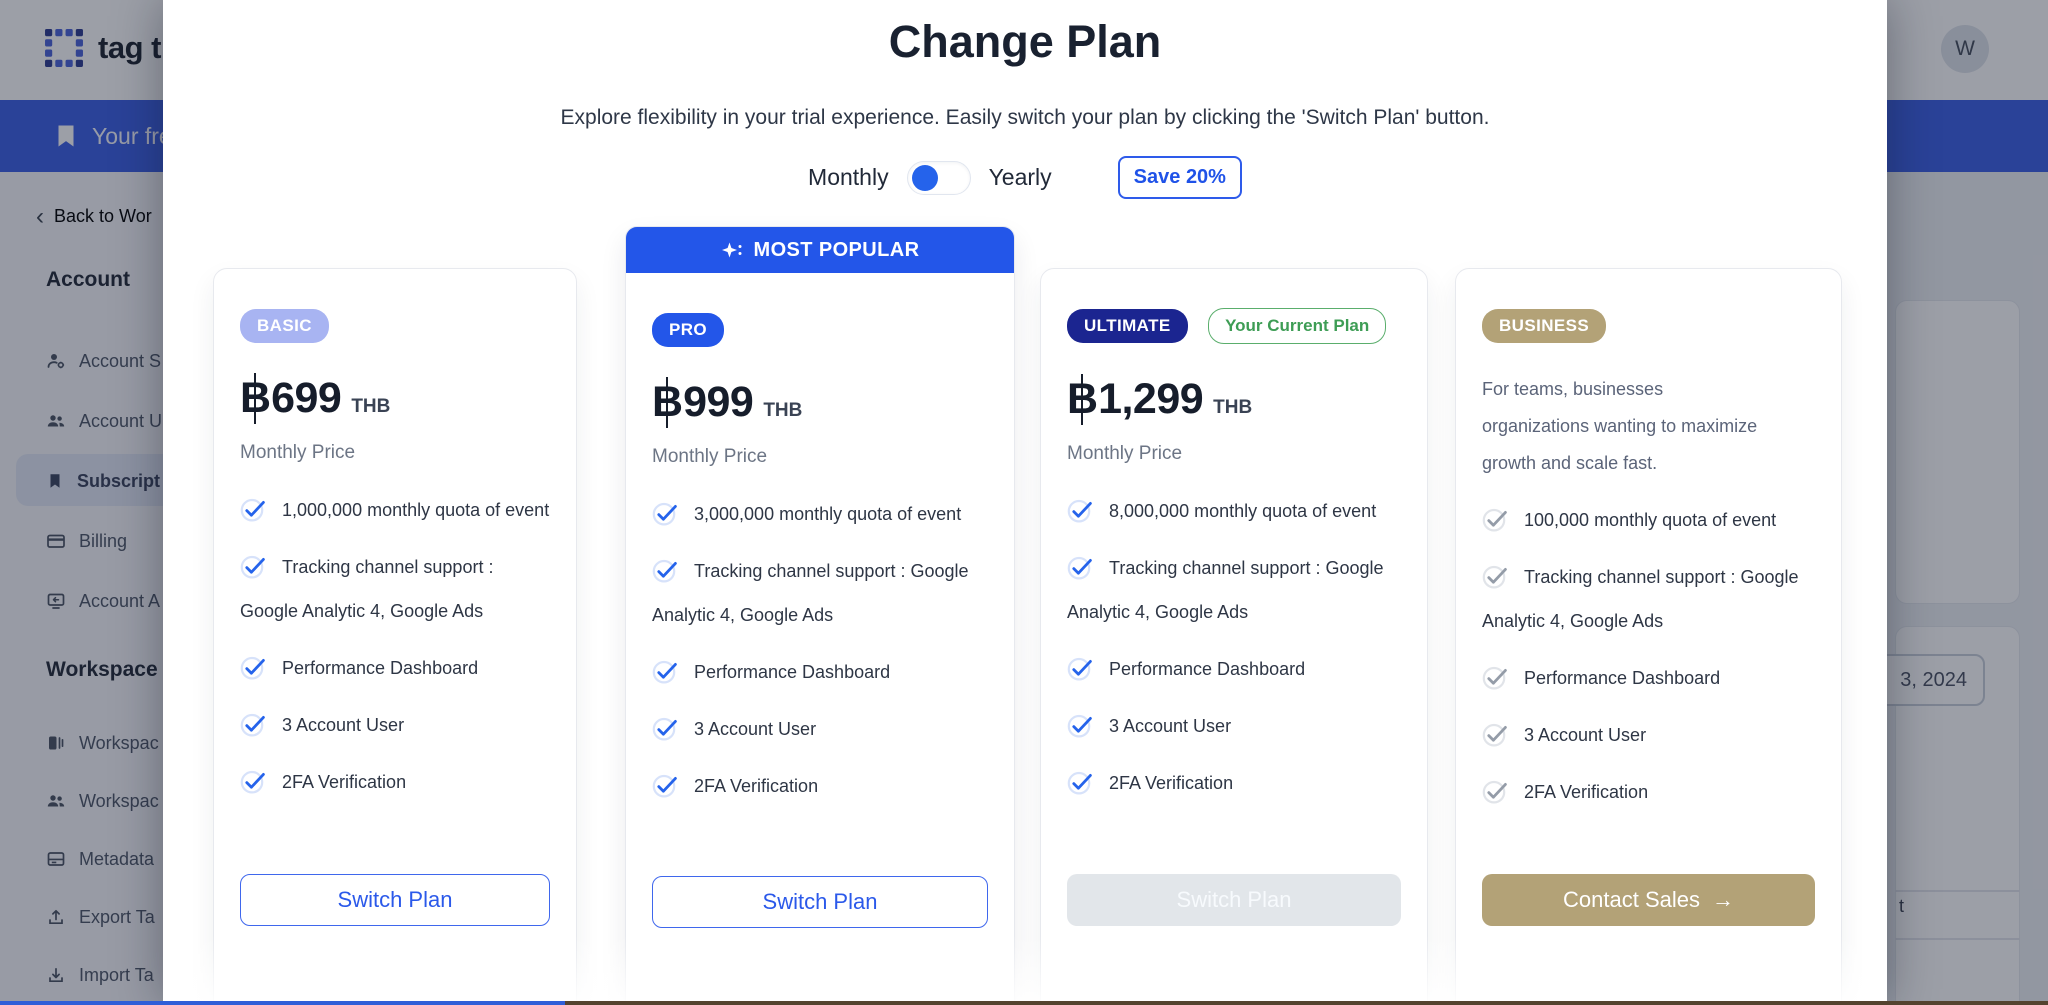 The width and height of the screenshot is (2048, 1005). I want to click on price-amount: 1,299, so click(1151, 399).